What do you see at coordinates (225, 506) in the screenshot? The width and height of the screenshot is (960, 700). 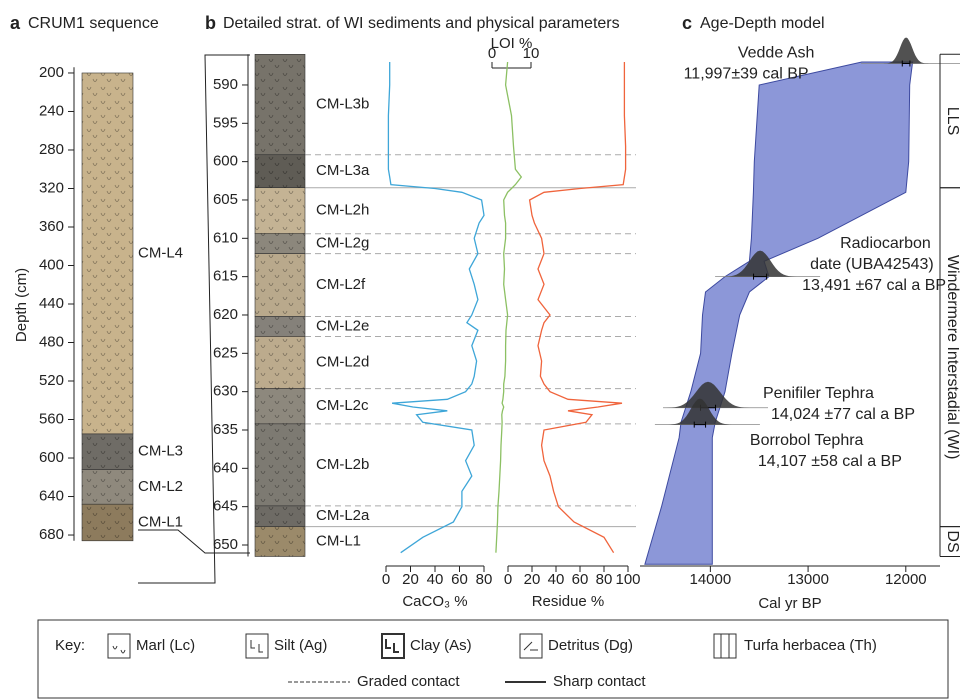 I see `y-tick-label: 645` at bounding box center [225, 506].